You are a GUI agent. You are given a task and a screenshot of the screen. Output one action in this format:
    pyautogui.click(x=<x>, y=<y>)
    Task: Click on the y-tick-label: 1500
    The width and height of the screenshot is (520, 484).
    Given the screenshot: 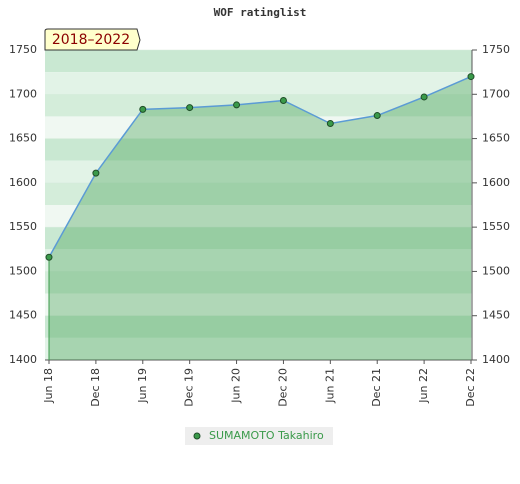 What is the action you would take?
    pyautogui.click(x=23, y=270)
    